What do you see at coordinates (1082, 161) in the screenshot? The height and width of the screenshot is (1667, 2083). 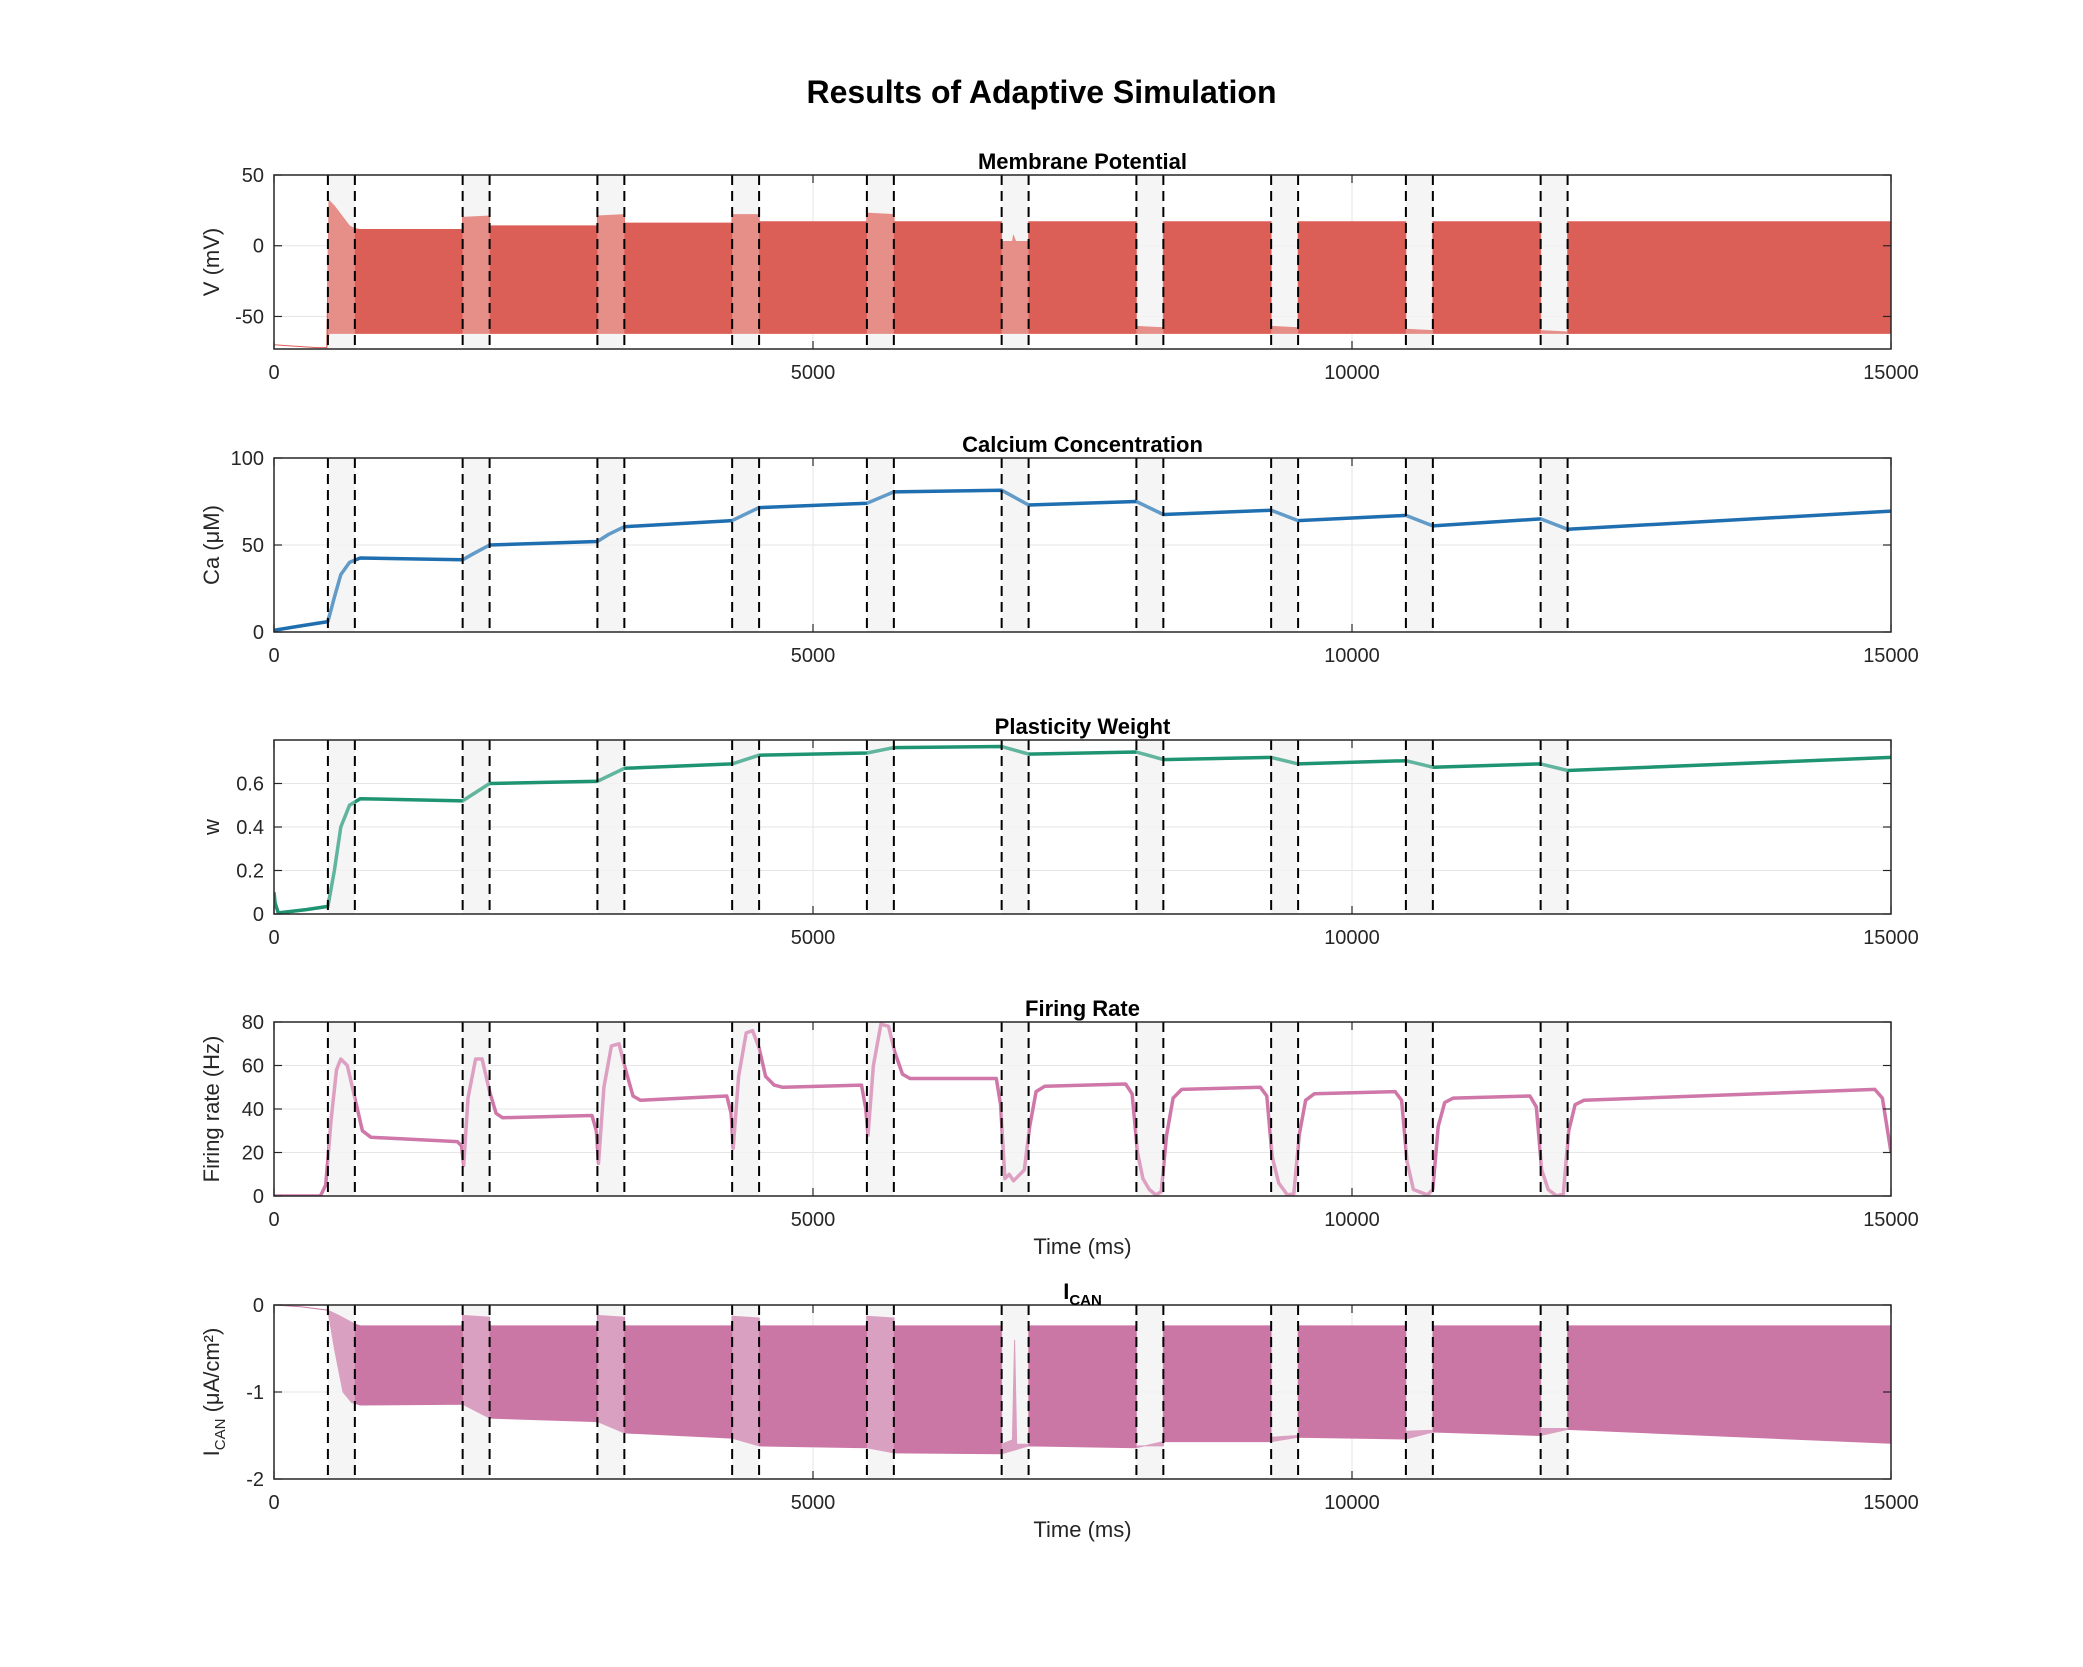 I see `panel-title: Membrane Potential` at bounding box center [1082, 161].